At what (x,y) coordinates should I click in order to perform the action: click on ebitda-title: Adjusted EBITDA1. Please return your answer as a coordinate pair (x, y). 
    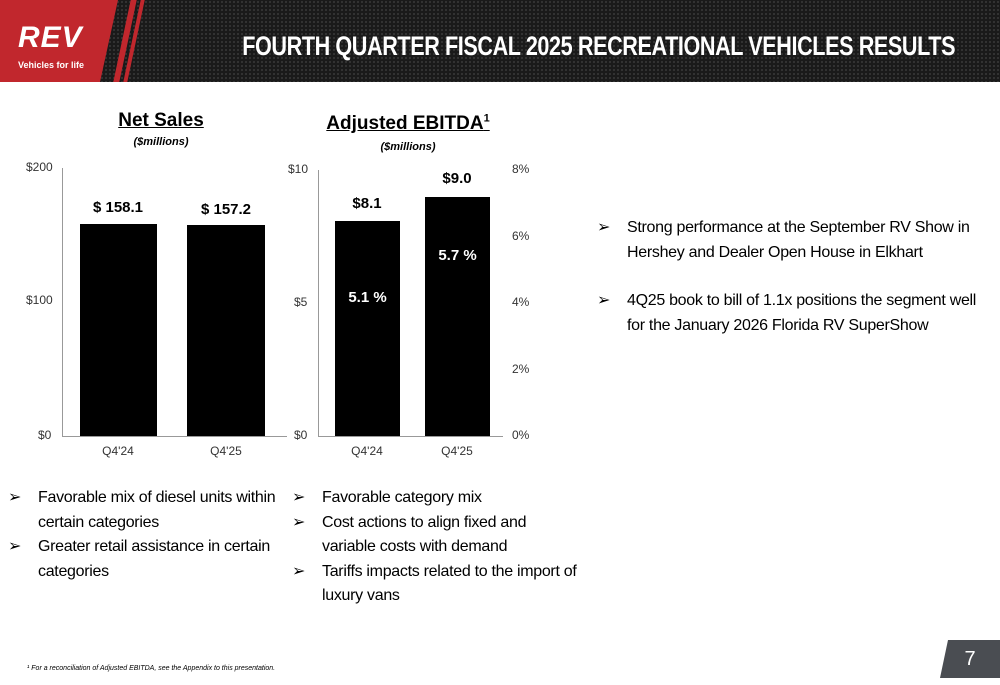
    Looking at the image, I should click on (408, 124).